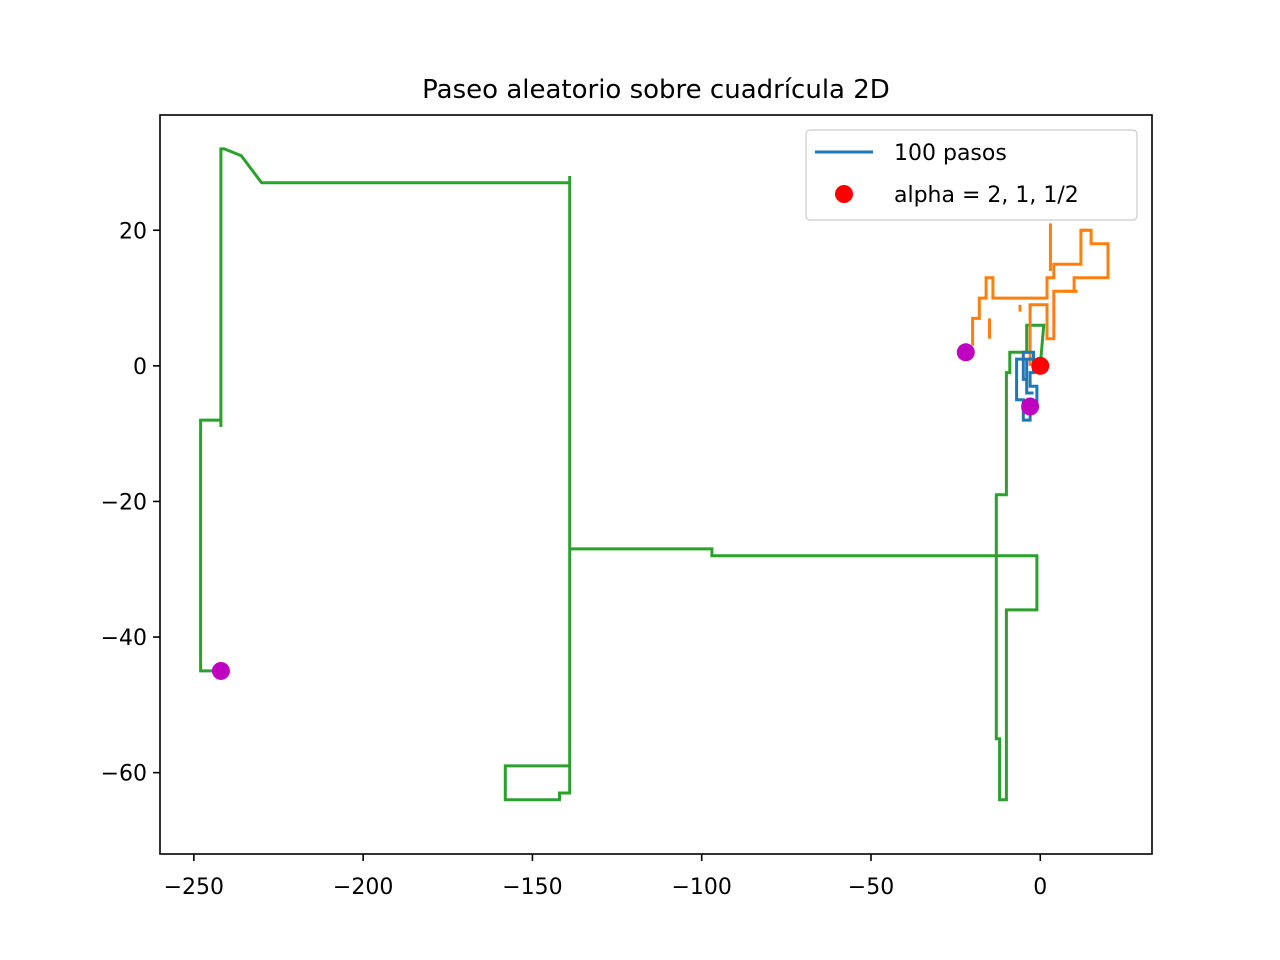 The width and height of the screenshot is (1280, 960). Describe the element at coordinates (701, 887) in the screenshot. I see `x-tick-label: −100` at that location.